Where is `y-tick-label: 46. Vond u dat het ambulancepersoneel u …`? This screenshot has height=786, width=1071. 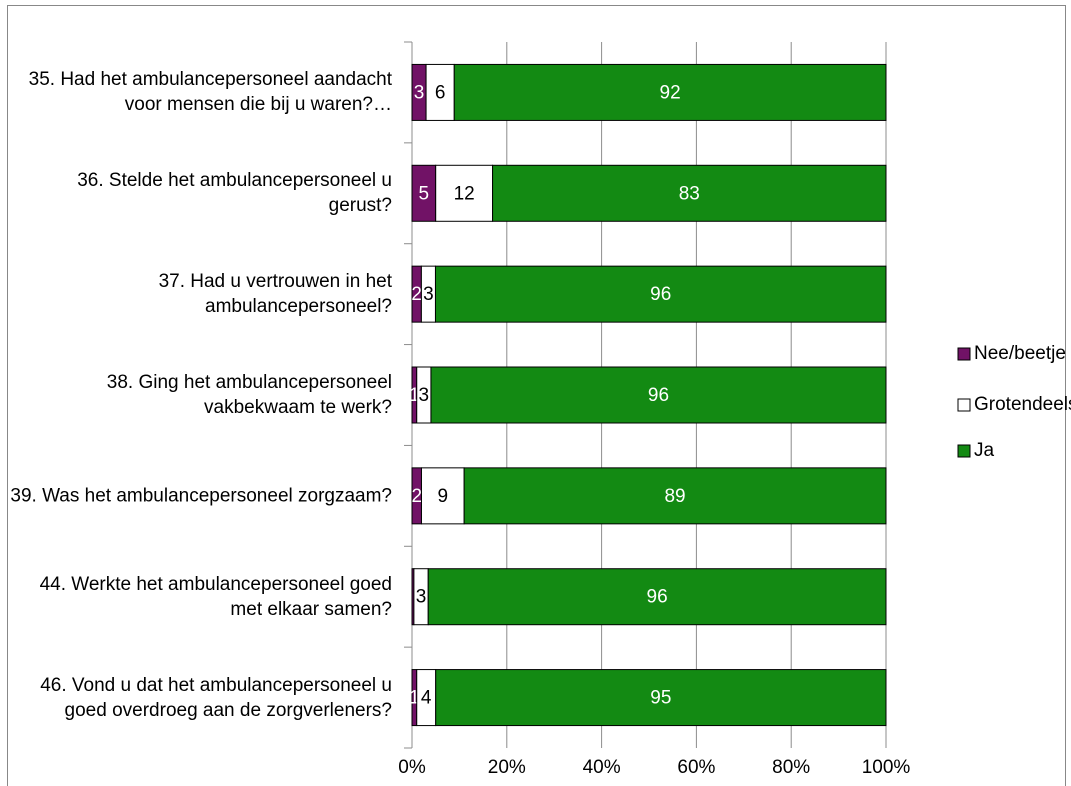 y-tick-label: 46. Vond u dat het ambulancepersoneel u … is located at coordinates (216, 697).